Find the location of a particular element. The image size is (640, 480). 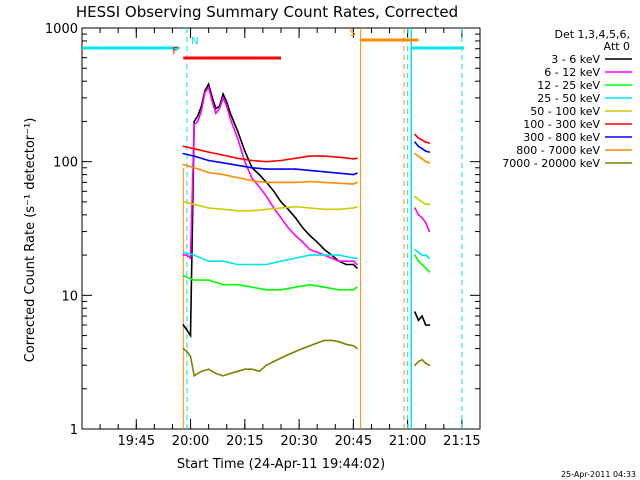

legend-title-line-1: Det 1,3,4,5,6, is located at coordinates (592, 34).